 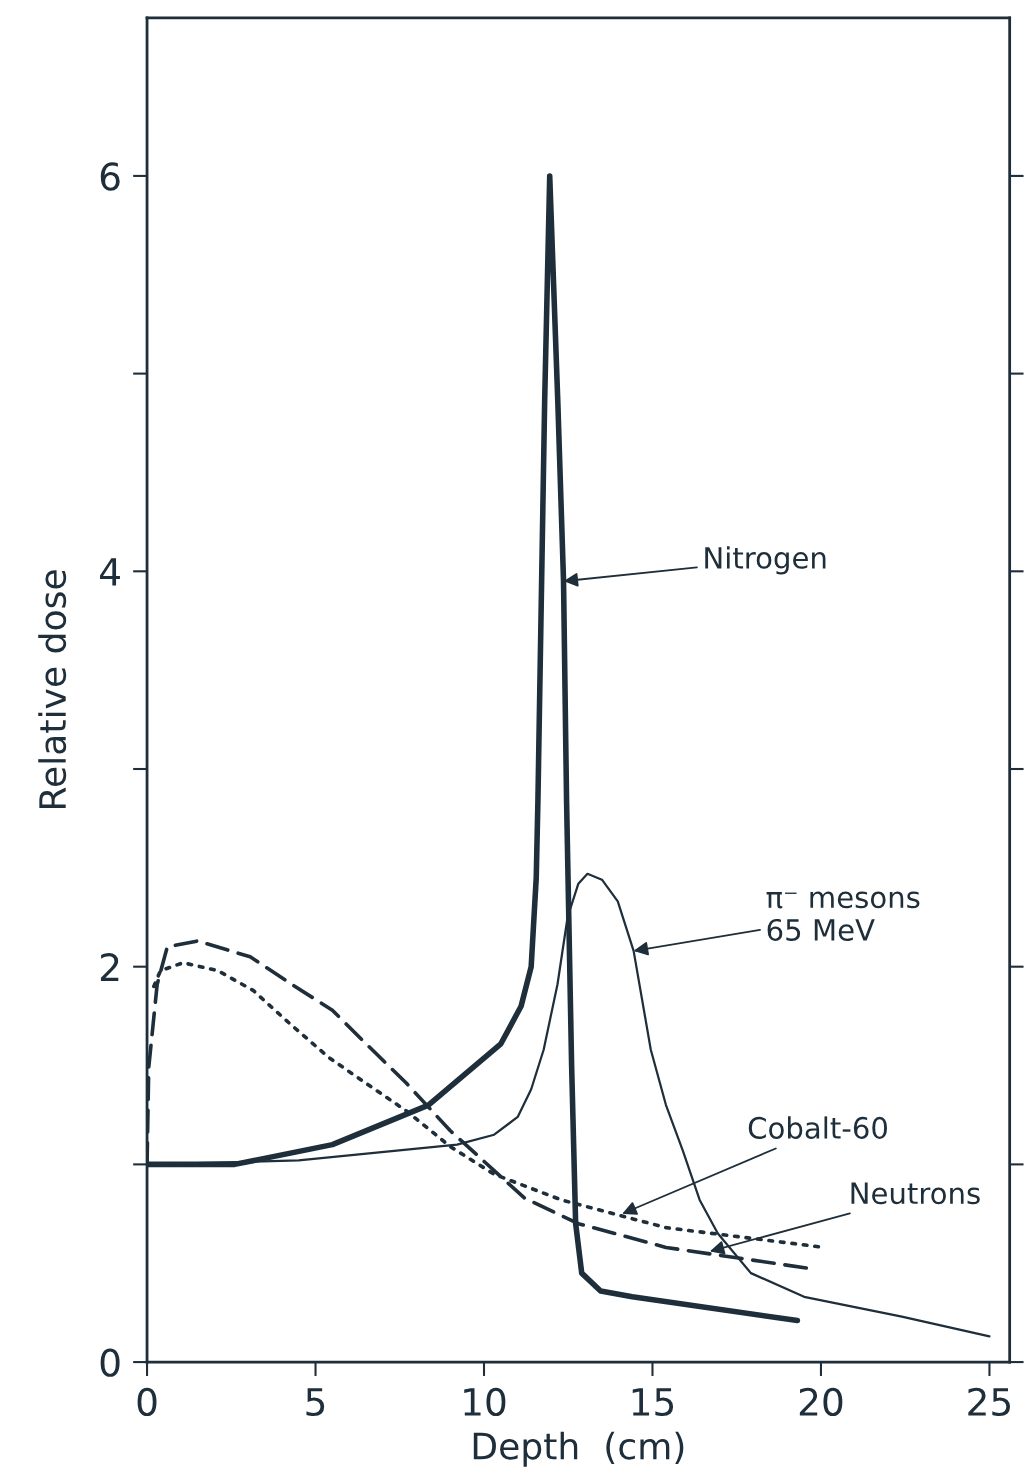 What do you see at coordinates (821, 1402) in the screenshot?
I see `x-tick-label: 20` at bounding box center [821, 1402].